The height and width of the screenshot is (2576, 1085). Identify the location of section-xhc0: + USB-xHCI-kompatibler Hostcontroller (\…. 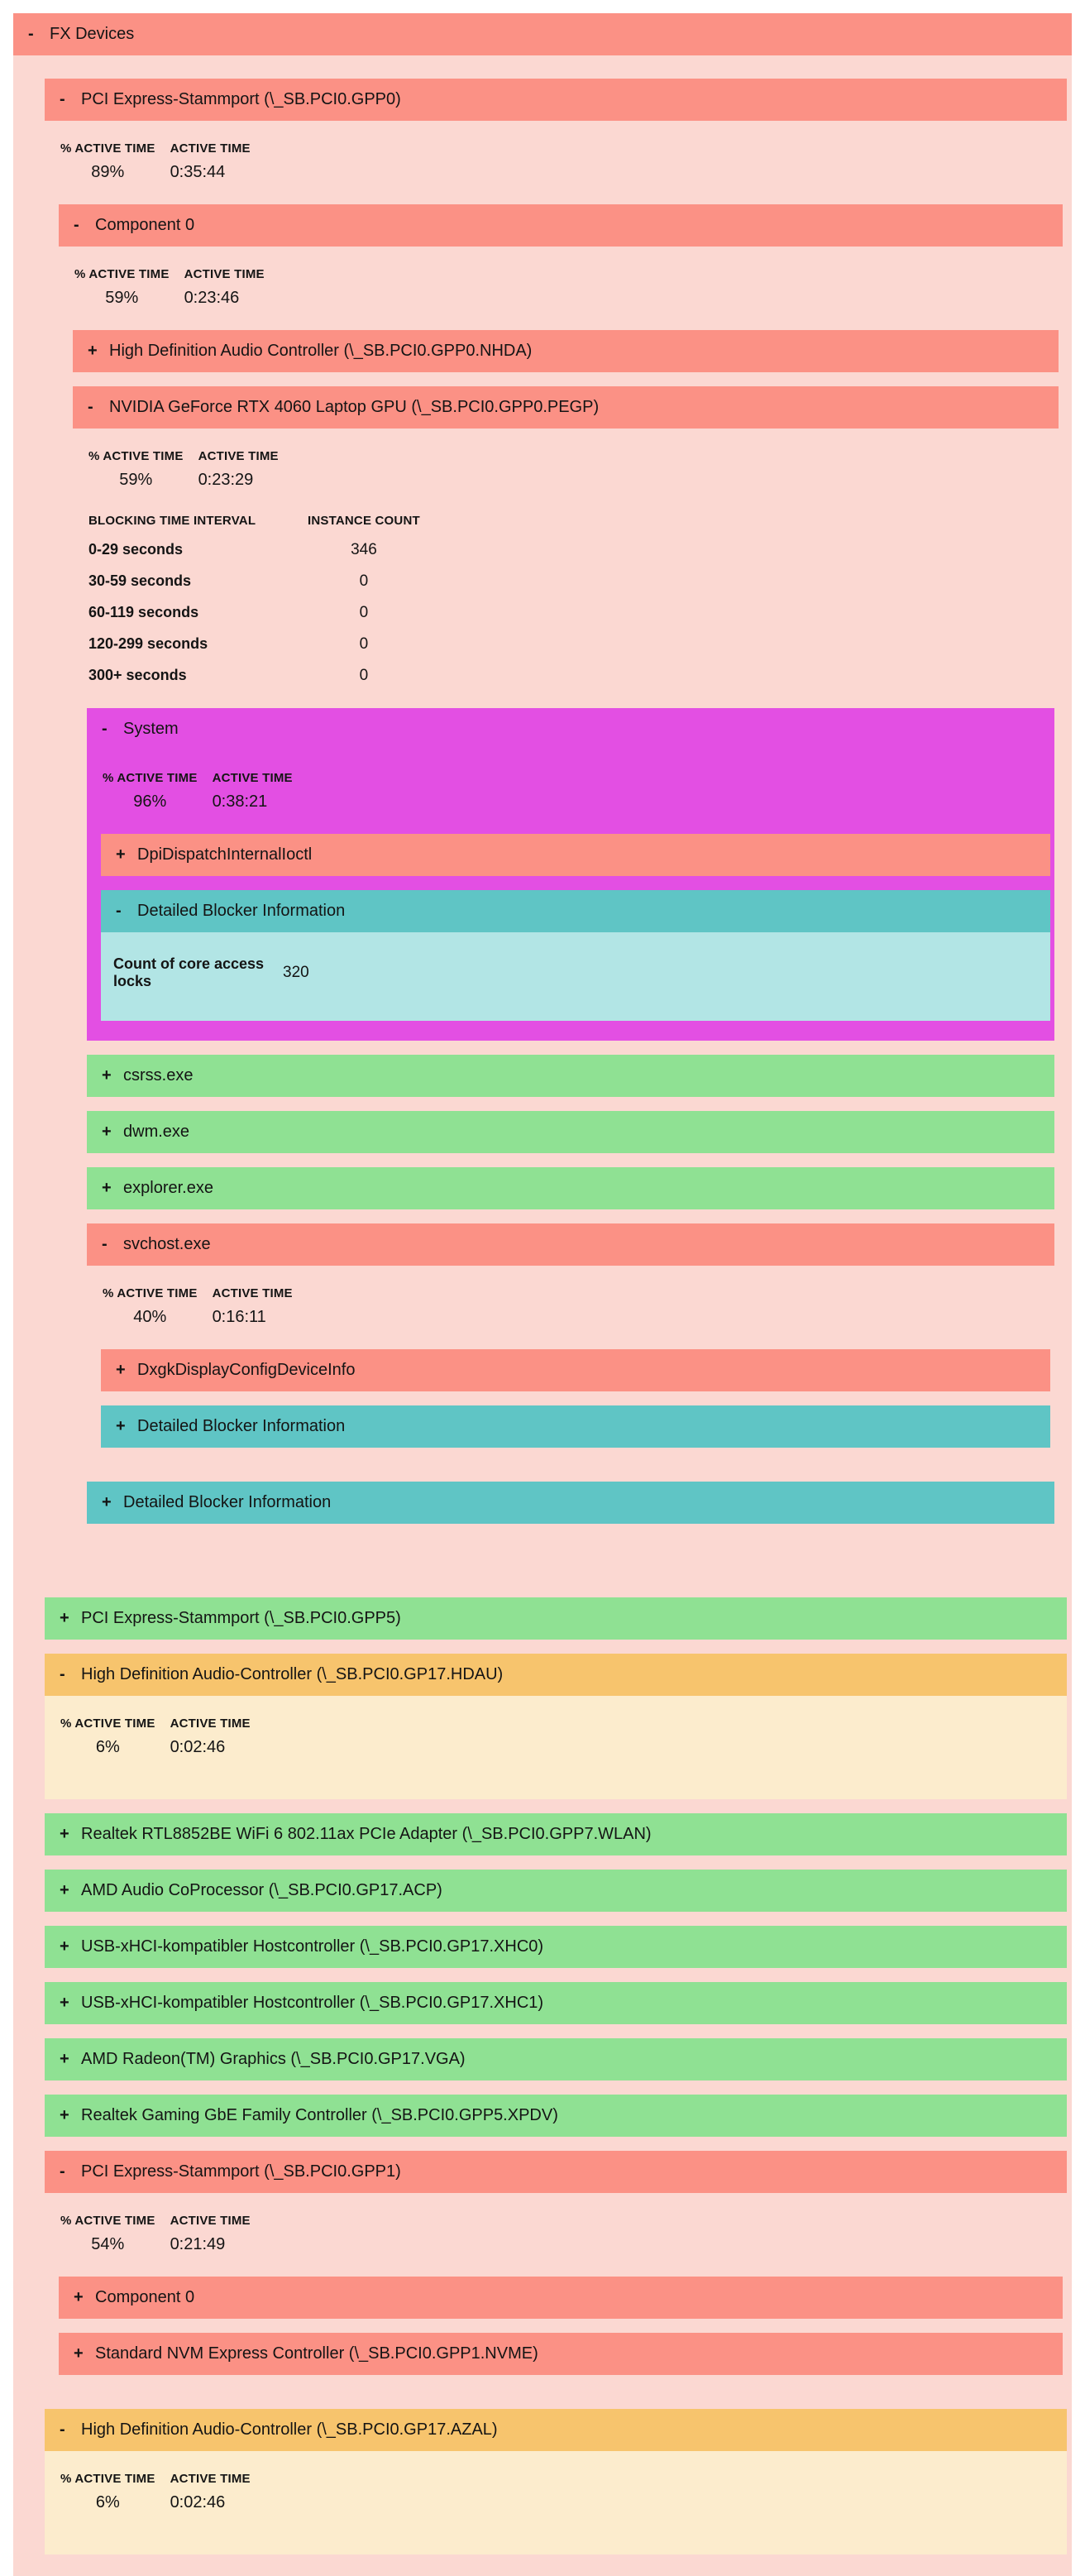
(556, 1947).